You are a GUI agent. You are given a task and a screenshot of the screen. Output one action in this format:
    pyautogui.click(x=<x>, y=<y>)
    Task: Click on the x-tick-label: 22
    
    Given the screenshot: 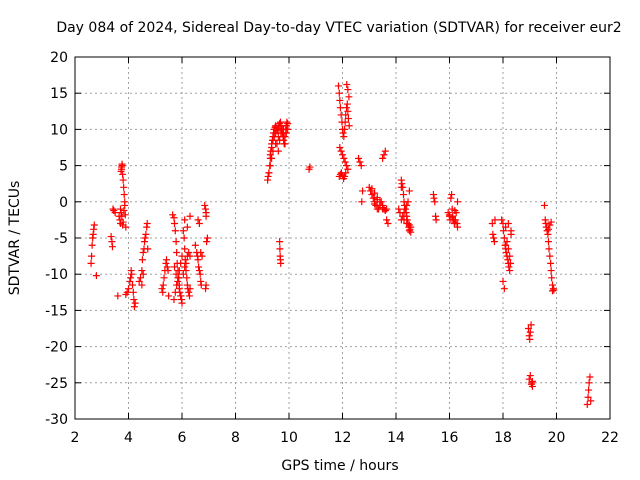 What is the action you would take?
    pyautogui.click(x=610, y=438)
    